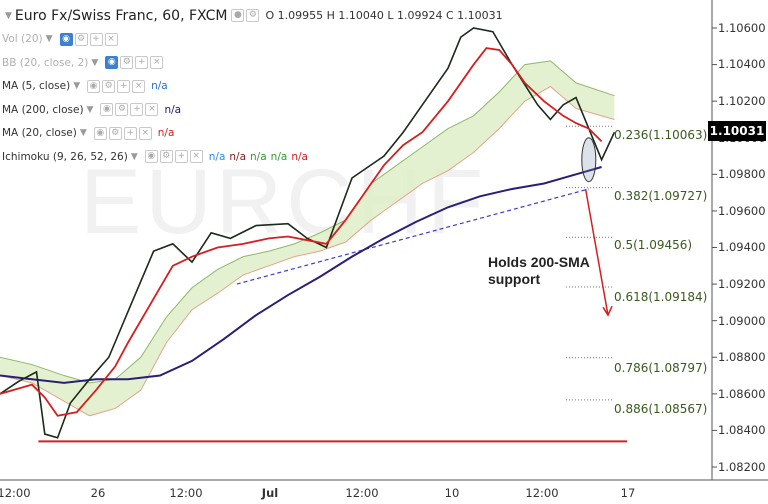 This screenshot has width=768, height=504. What do you see at coordinates (252, 110) in the screenshot?
I see `indicator-row-ma200: MA (200, close) ▼ ◉ ⚙ + × n/a` at bounding box center [252, 110].